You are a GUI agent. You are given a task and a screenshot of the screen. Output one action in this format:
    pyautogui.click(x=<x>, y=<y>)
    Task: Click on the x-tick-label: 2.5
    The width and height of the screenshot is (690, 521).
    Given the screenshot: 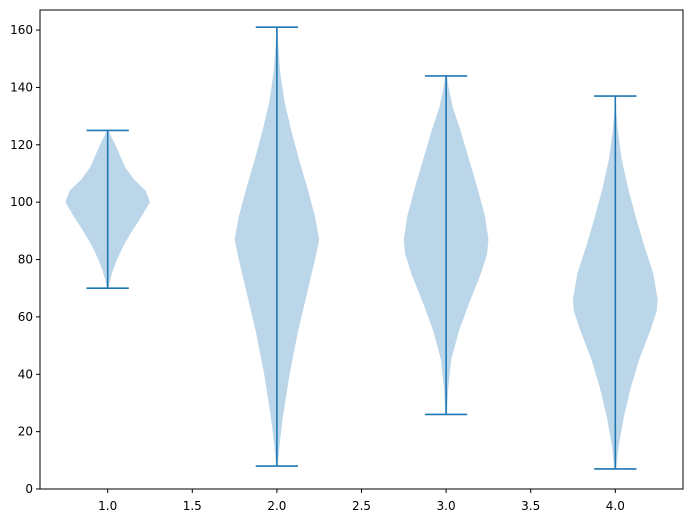 What is the action you would take?
    pyautogui.click(x=361, y=506)
    